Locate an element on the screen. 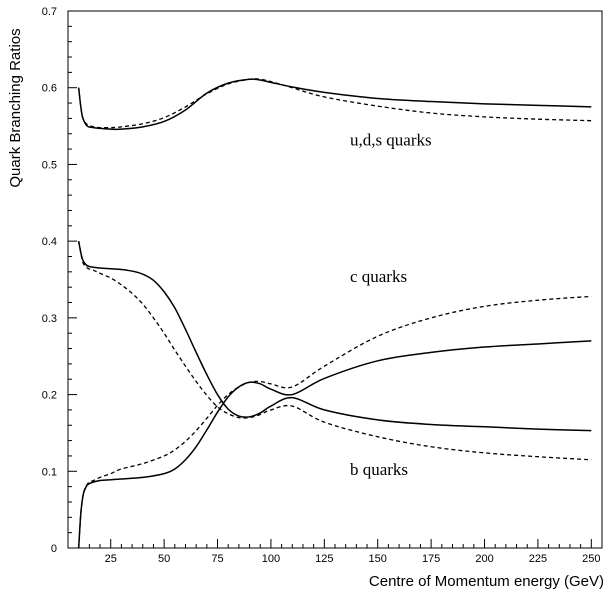 The height and width of the screenshot is (591, 608). y-tick-label: 0.6 is located at coordinates (49, 89).